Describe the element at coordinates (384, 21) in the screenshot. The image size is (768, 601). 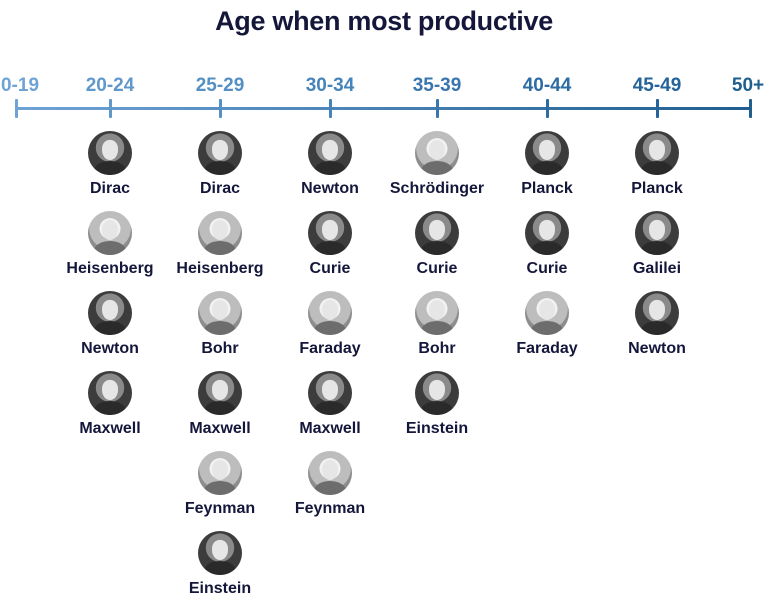
I see `chart-title: Age when most productive` at that location.